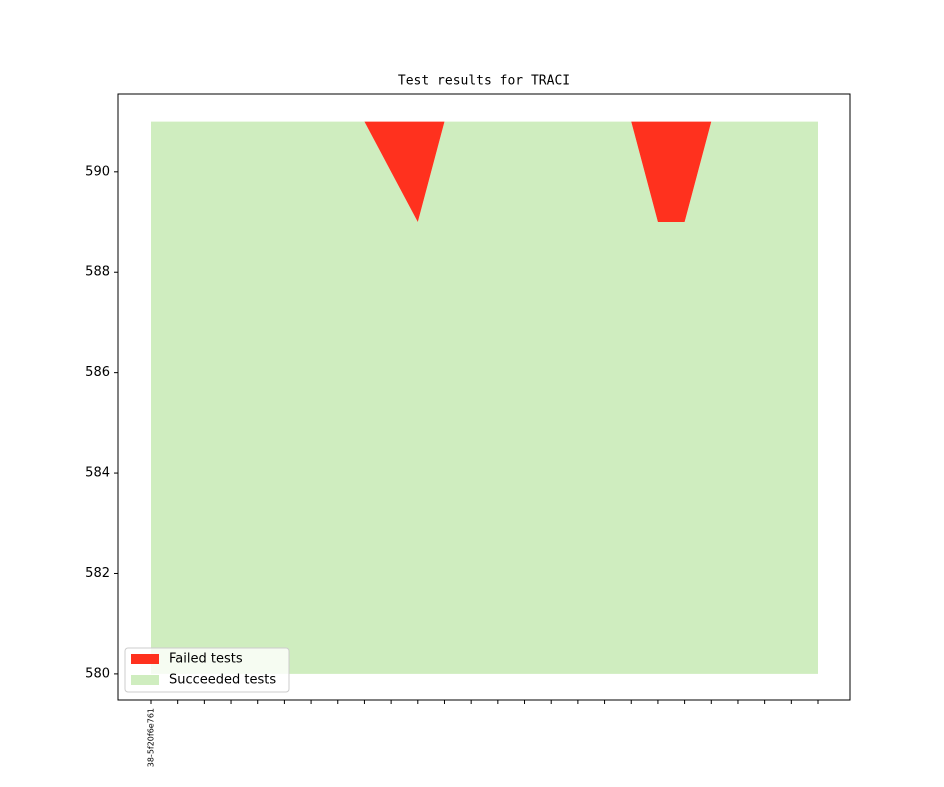 This screenshot has width=944, height=787. Describe the element at coordinates (97, 573) in the screenshot. I see `y-tick-label: 582` at that location.